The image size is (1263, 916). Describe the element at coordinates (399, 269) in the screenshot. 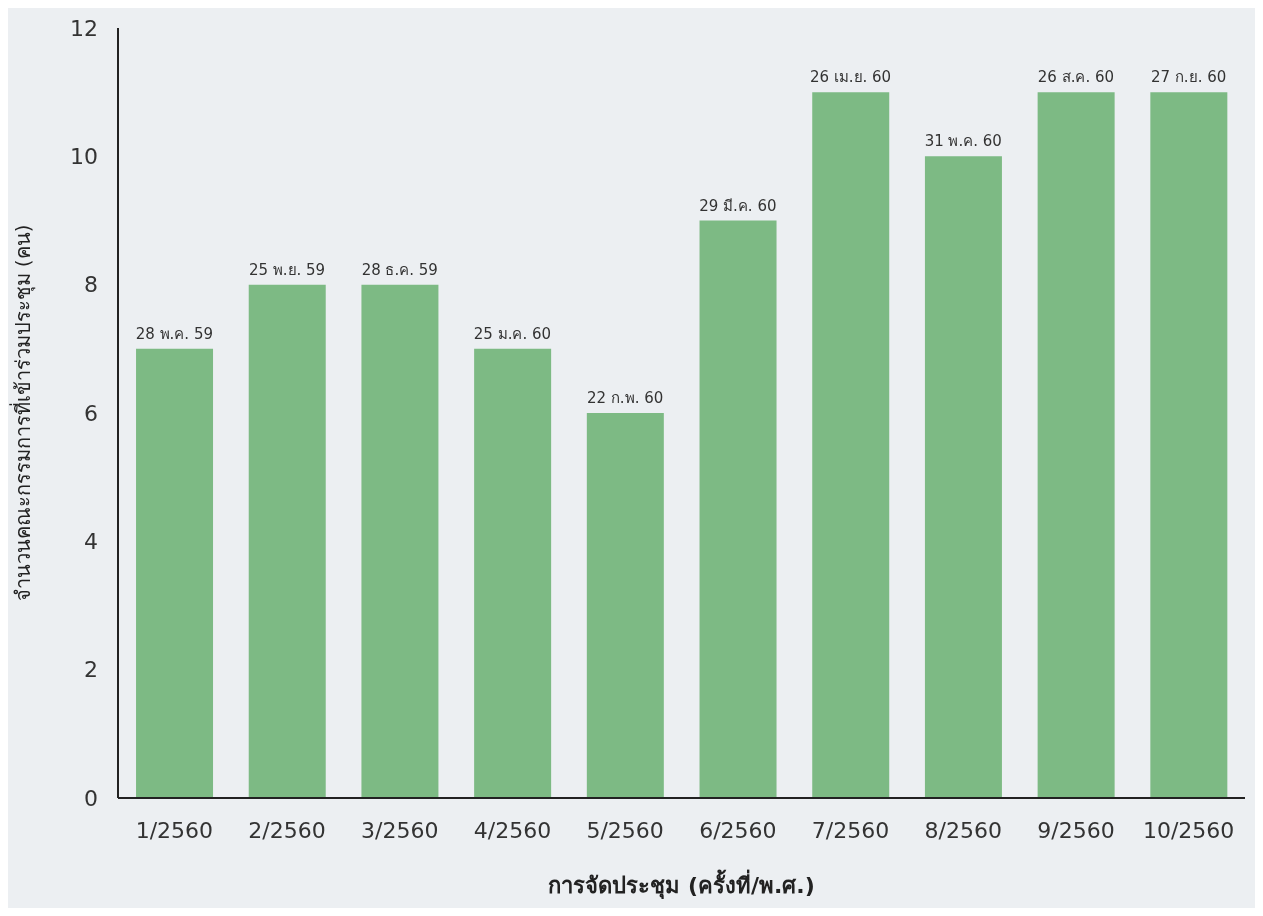

I see `annotation: 28 ธ.ค. 59` at that location.